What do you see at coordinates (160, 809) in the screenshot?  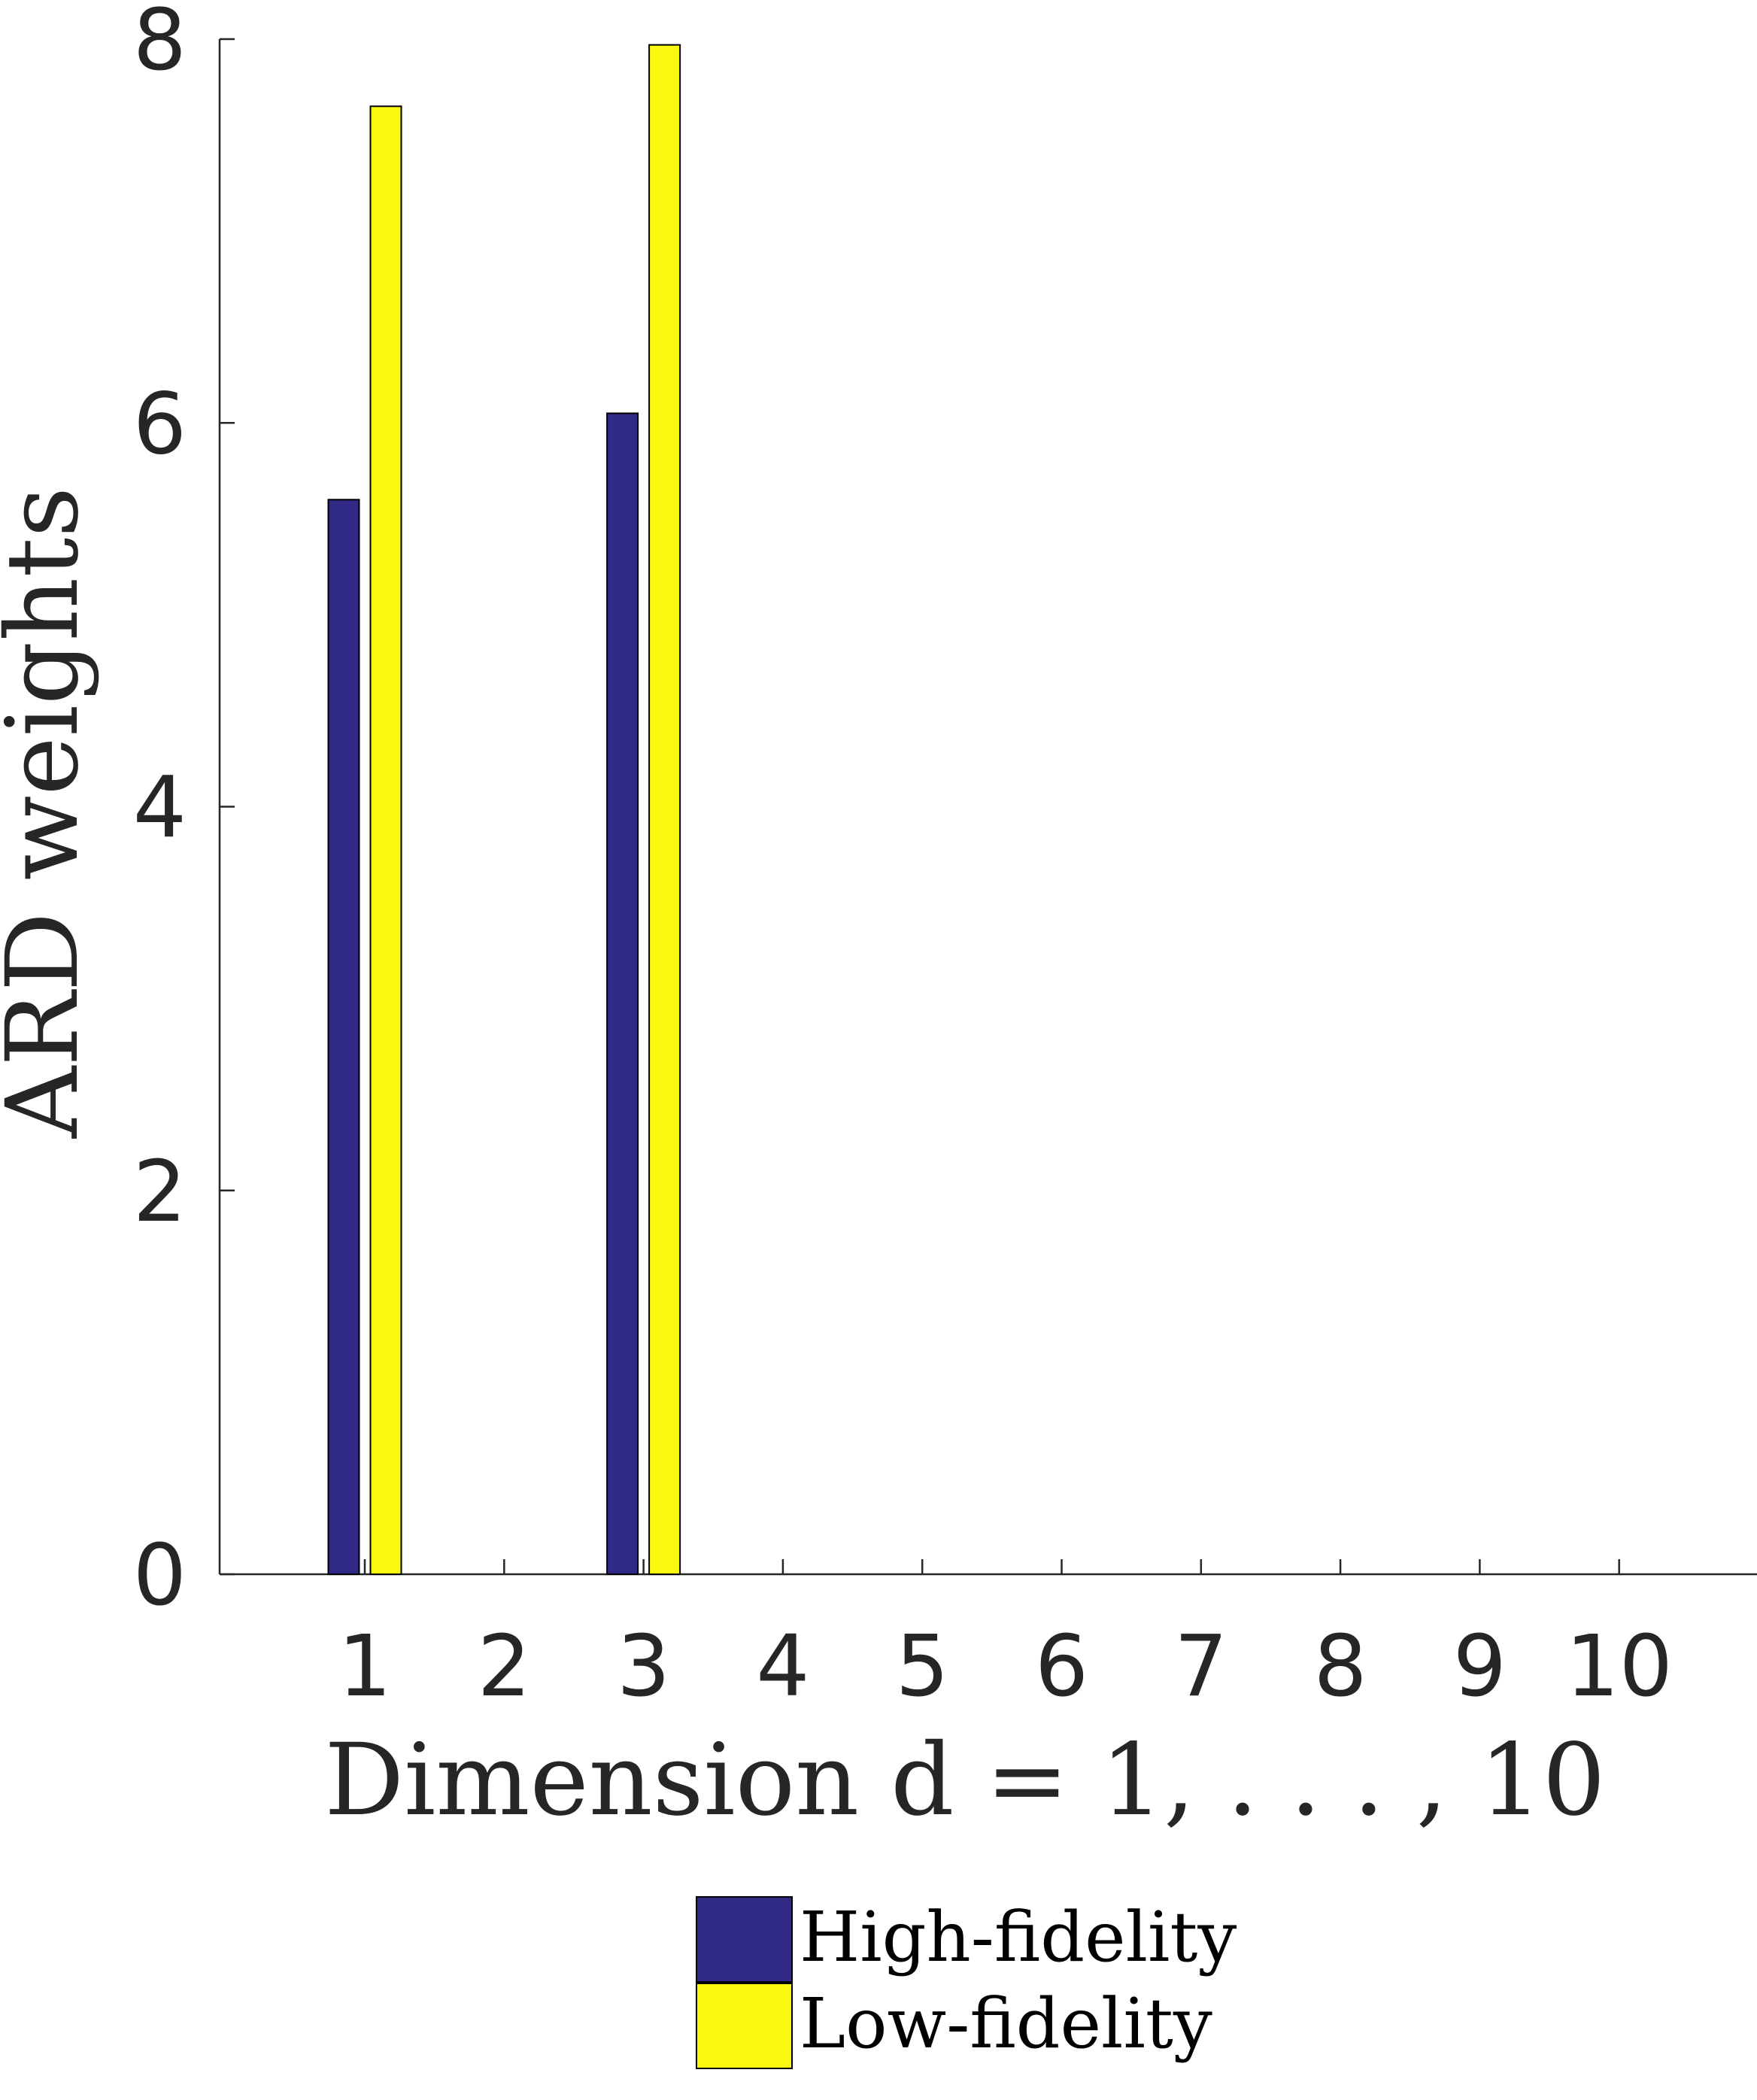 I see `y-tick-label: 4` at bounding box center [160, 809].